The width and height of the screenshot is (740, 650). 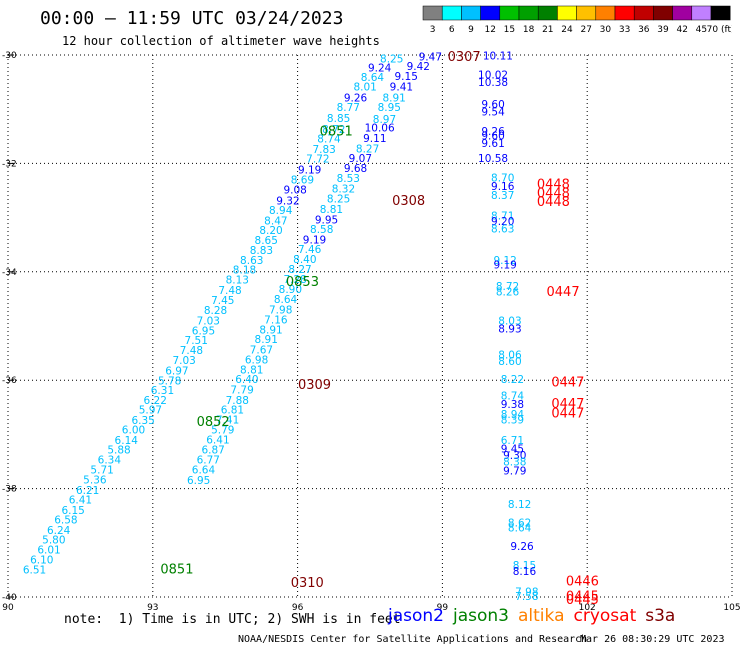 What do you see at coordinates (356, 98) in the screenshot?
I see `wave-height-label: 9.26` at bounding box center [356, 98].